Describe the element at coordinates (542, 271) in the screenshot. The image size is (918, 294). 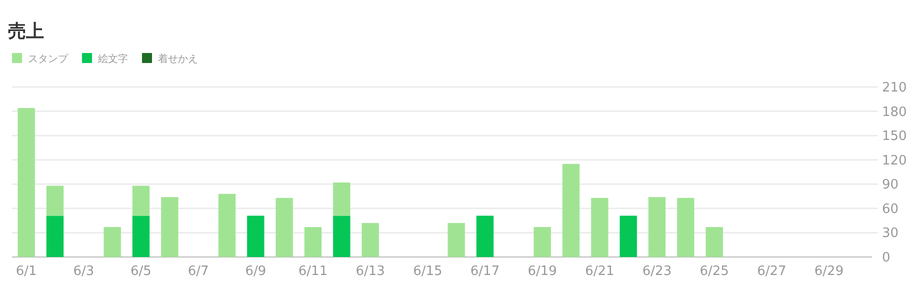
I see `x-tick-label: 6/19` at that location.